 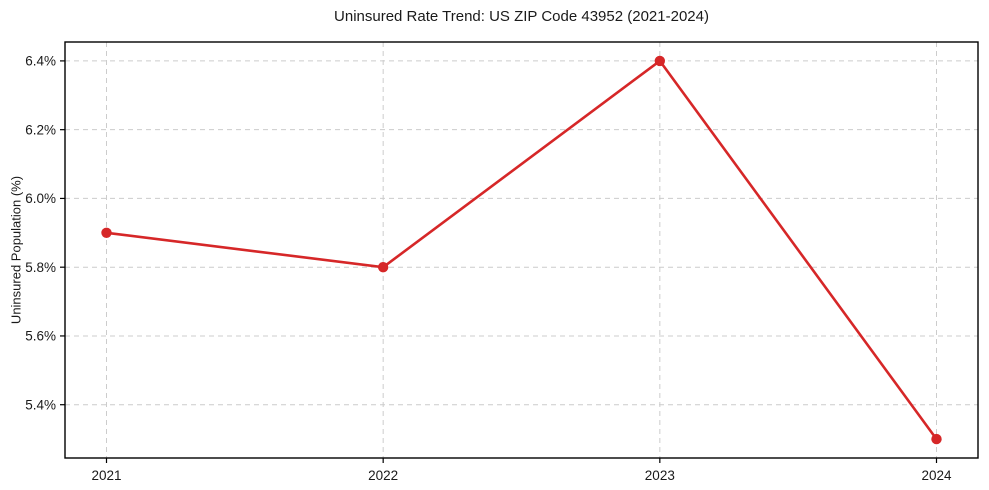 I want to click on y-tick-label: 5.6%, so click(x=40, y=336).